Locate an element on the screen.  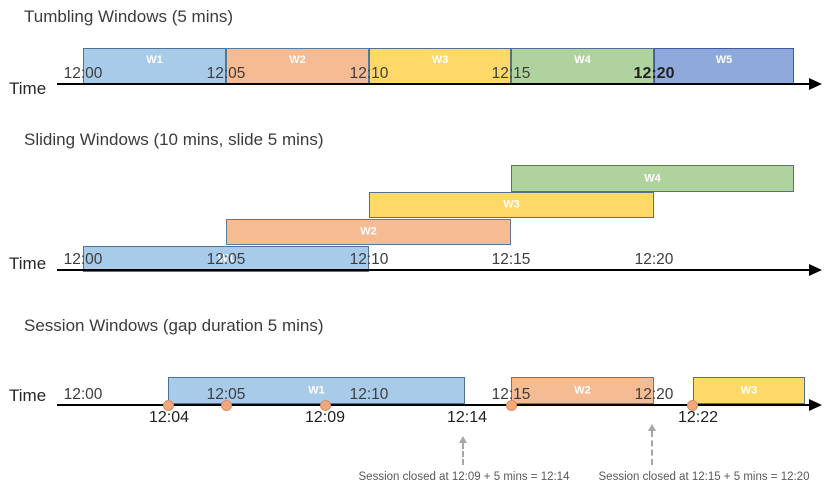
session-title: Session Windows (gap duration 5 mins) is located at coordinates (174, 325).